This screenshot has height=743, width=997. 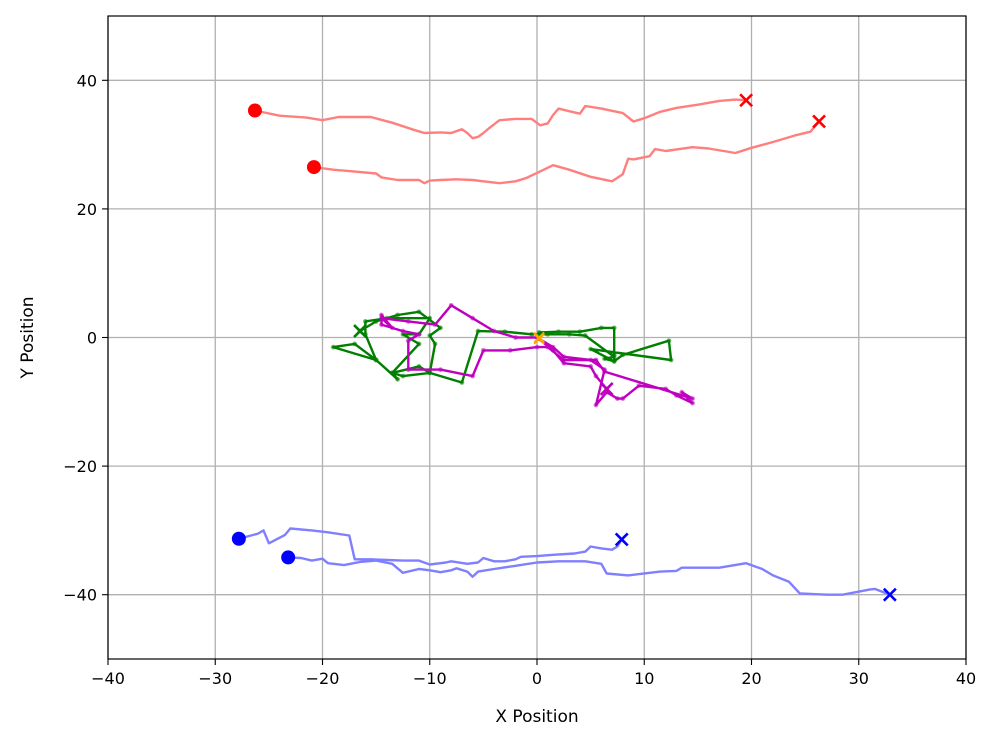 What do you see at coordinates (80, 595) in the screenshot?
I see `y-tick-label: −40` at bounding box center [80, 595].